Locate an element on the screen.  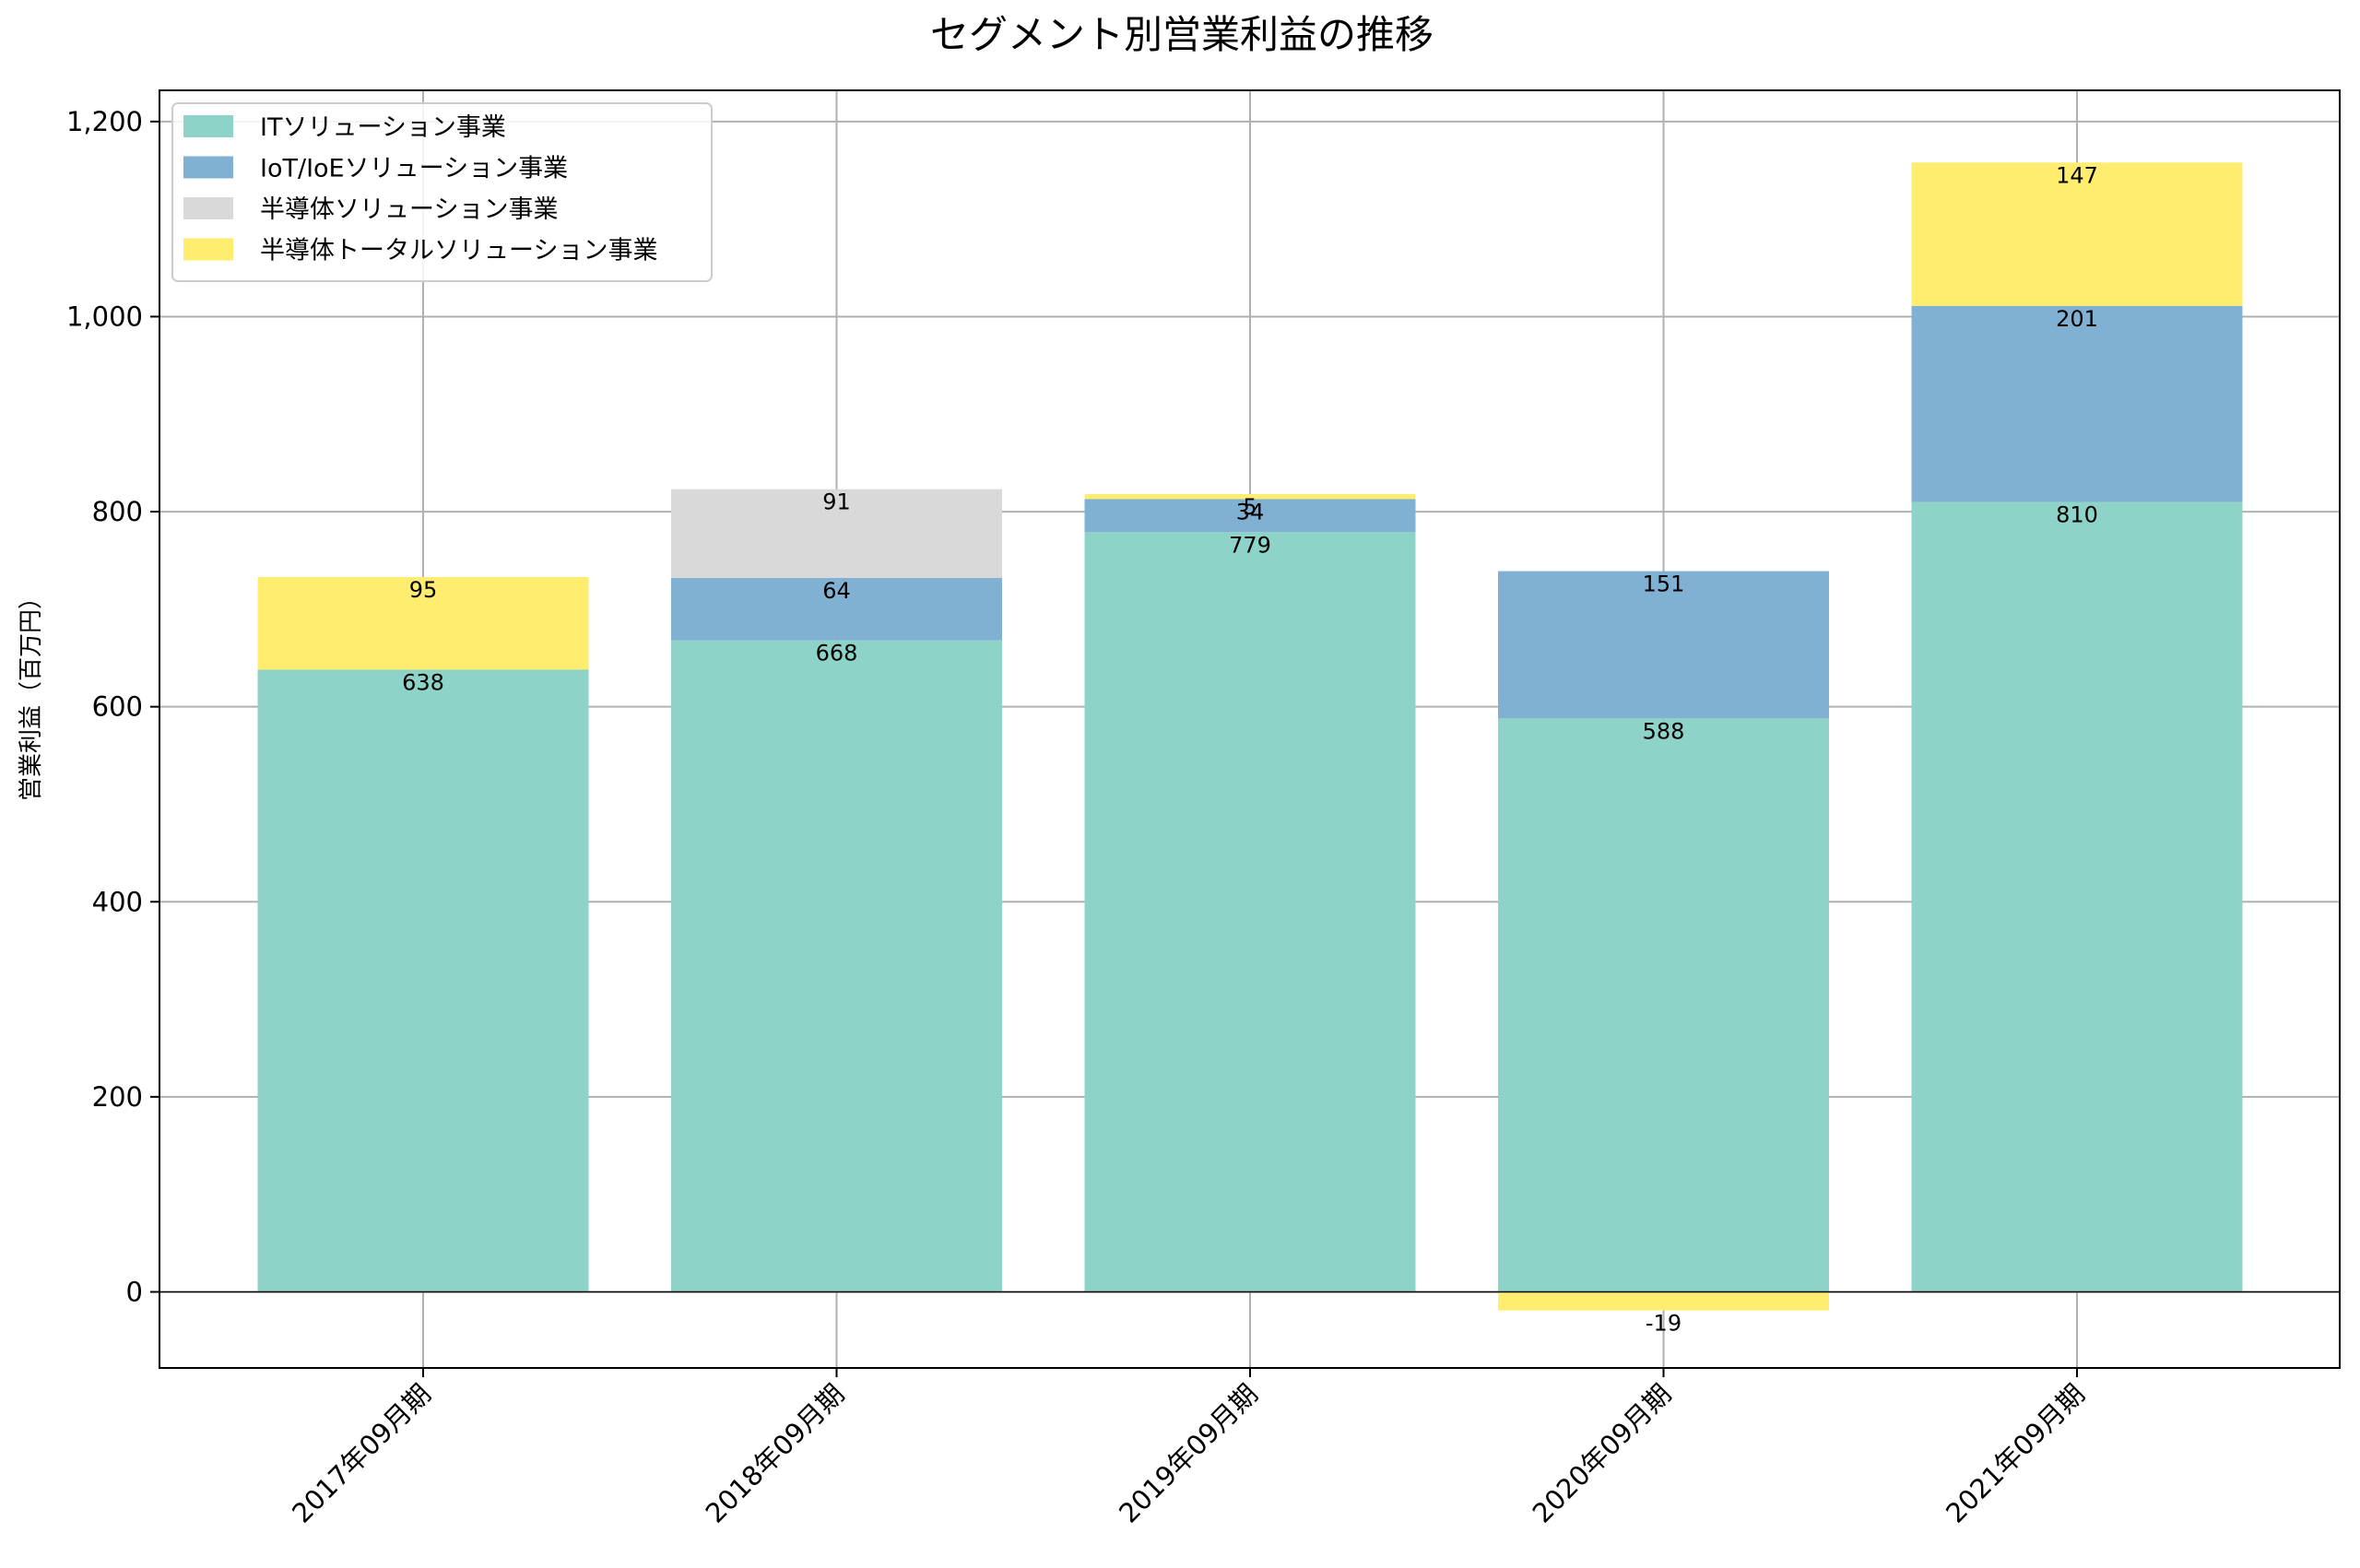
data-label: 64 is located at coordinates (836, 591).